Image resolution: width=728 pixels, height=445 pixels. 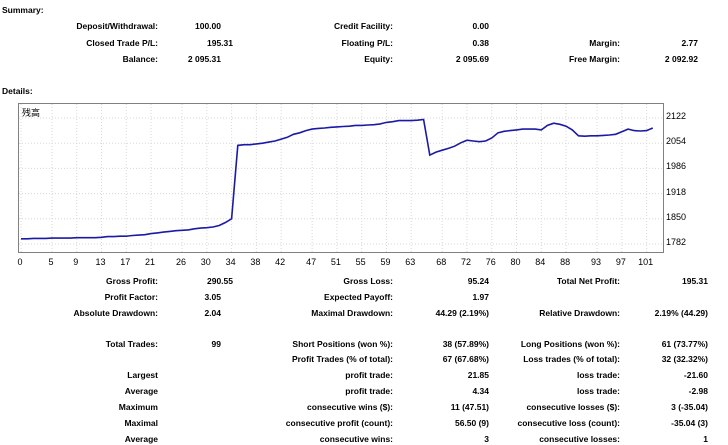 I want to click on expected-payoff-label: Expected Payoff:, so click(x=358, y=297).